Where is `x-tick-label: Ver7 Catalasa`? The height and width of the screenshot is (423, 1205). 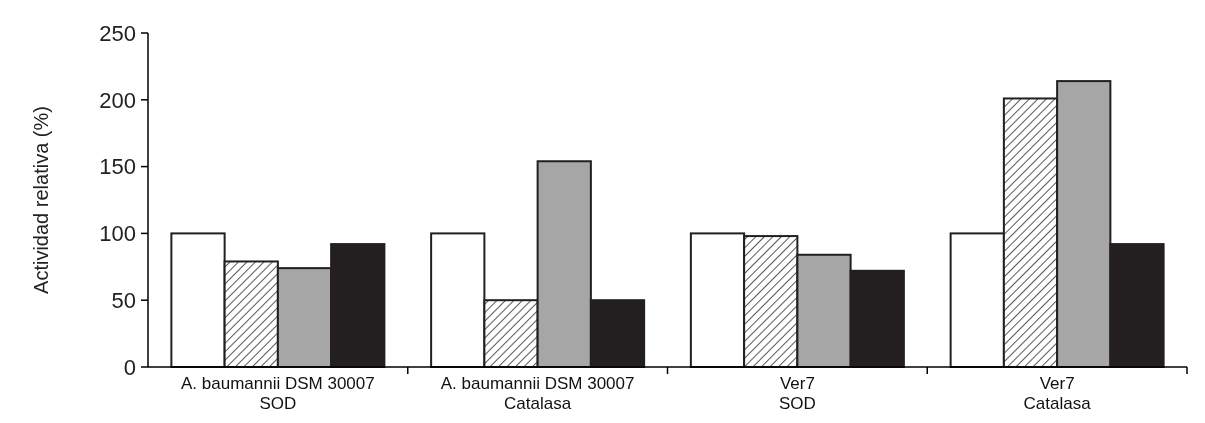
x-tick-label: Ver7 Catalasa is located at coordinates (1057, 393).